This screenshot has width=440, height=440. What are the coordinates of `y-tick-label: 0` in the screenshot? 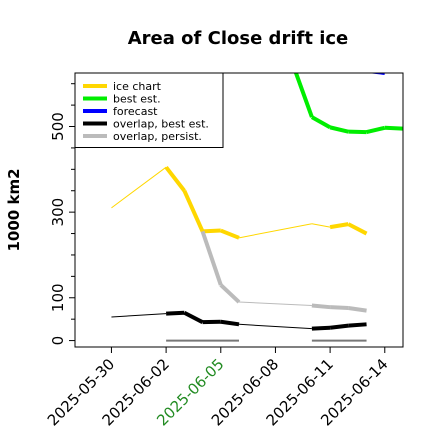 It's located at (58, 341).